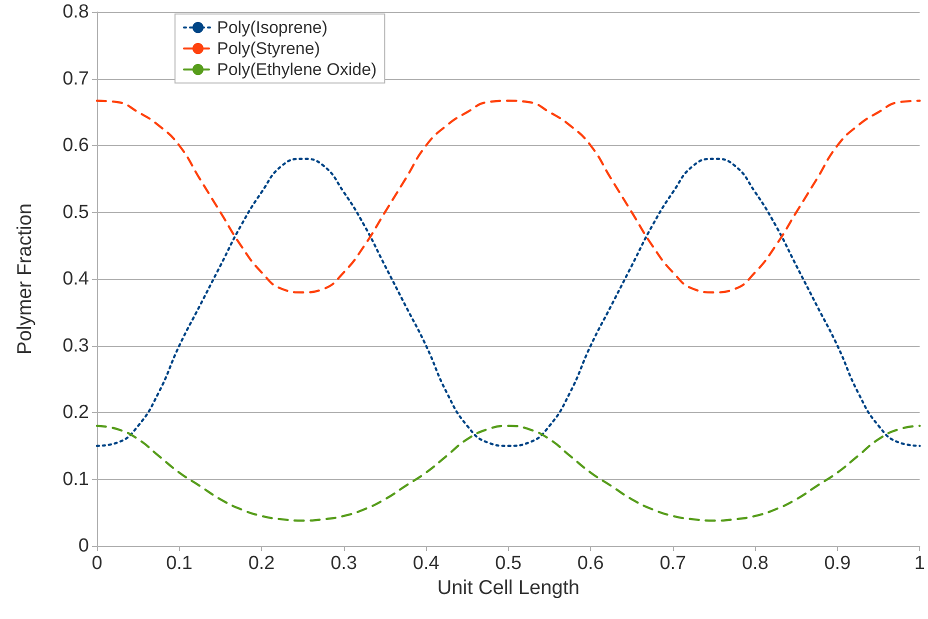 The width and height of the screenshot is (928, 619). What do you see at coordinates (75, 212) in the screenshot?
I see `y-tick-label: 0.5` at bounding box center [75, 212].